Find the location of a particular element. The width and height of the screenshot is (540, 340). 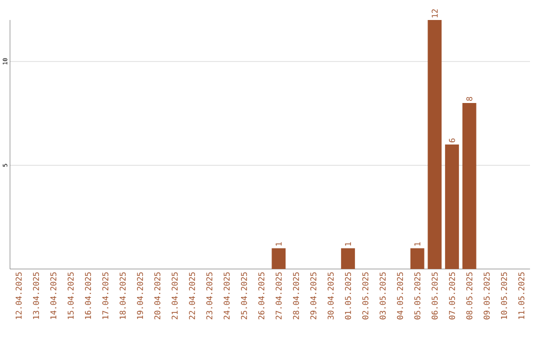

x-tick-label: 10.05.2025 is located at coordinates (504, 295).